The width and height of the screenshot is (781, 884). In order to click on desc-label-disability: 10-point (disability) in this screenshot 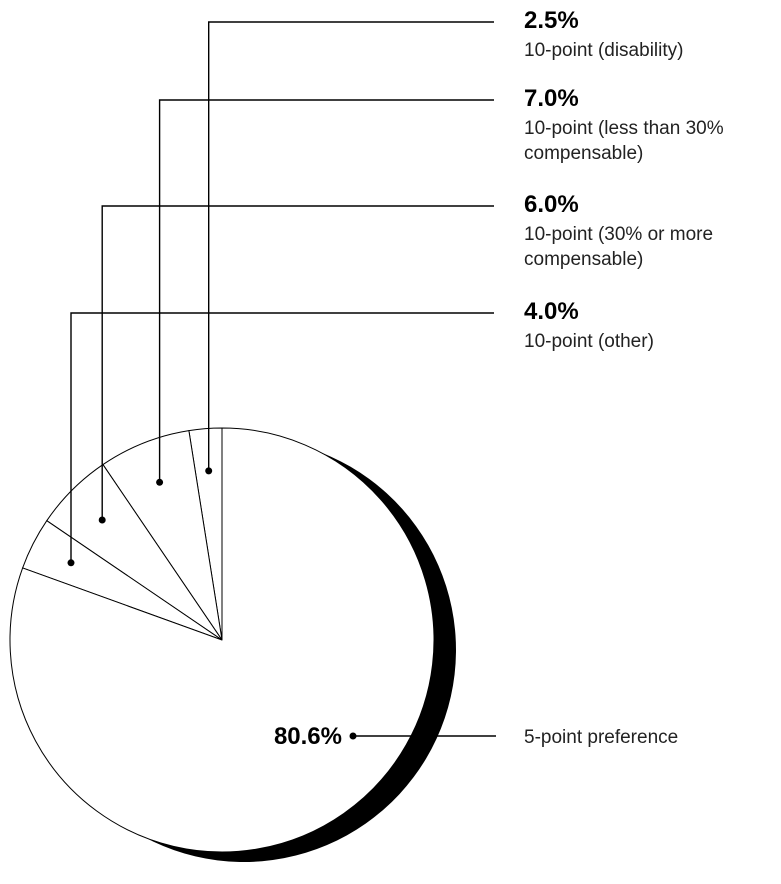, I will do `click(603, 50)`.